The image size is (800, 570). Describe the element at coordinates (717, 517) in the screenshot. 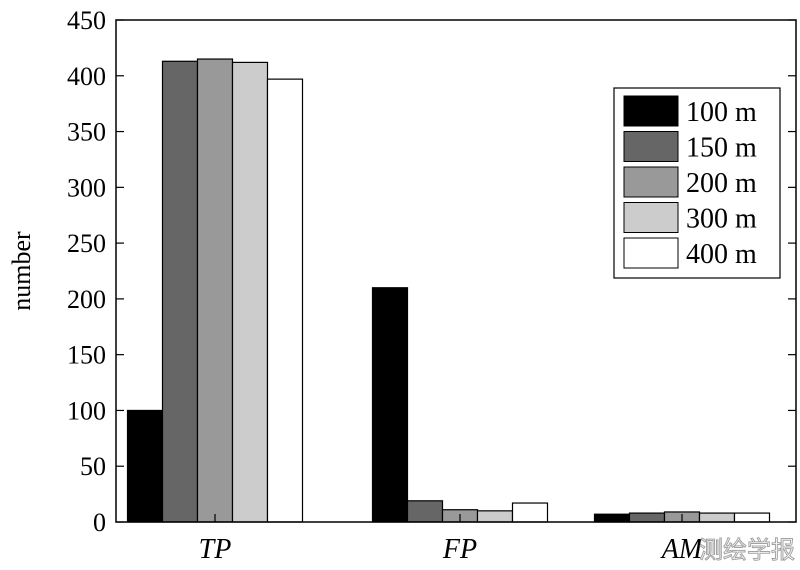

I see `bar-am-300m` at that location.